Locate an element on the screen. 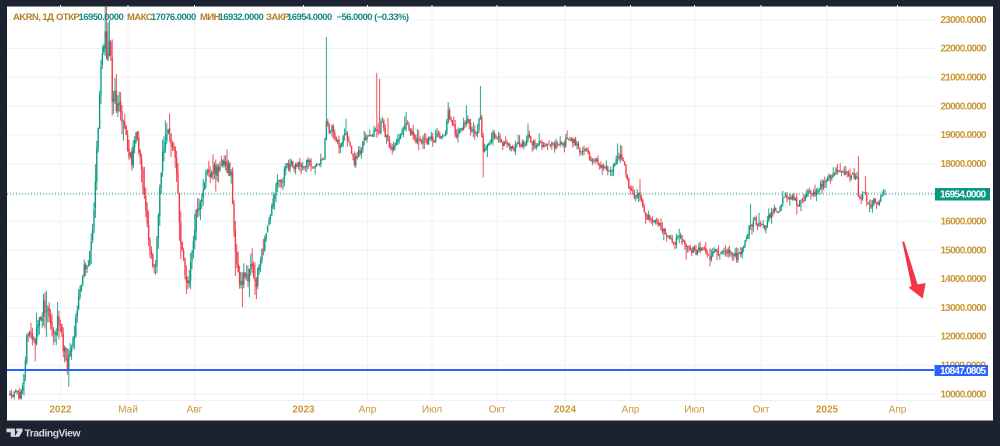 The width and height of the screenshot is (1000, 446). svg-text: 16954.0000 is located at coordinates (963, 195).